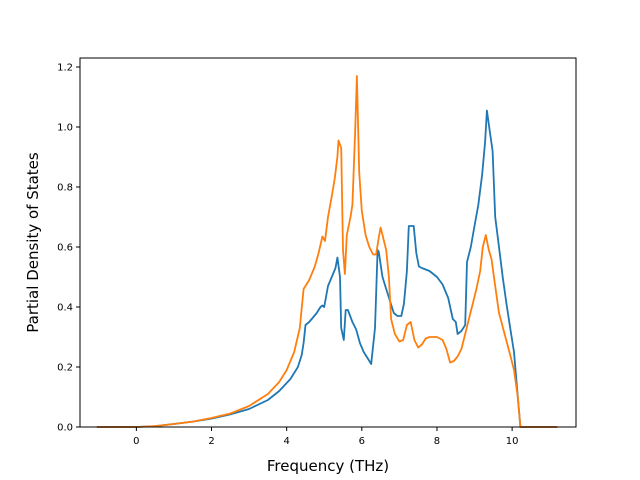  I want to click on y-tick-label: 0.6, so click(65, 248).